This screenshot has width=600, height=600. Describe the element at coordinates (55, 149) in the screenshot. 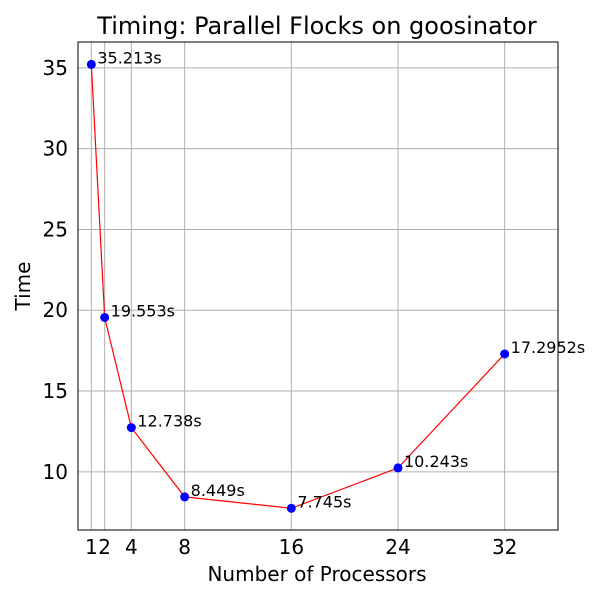

I see `y-tick-label: 30` at that location.